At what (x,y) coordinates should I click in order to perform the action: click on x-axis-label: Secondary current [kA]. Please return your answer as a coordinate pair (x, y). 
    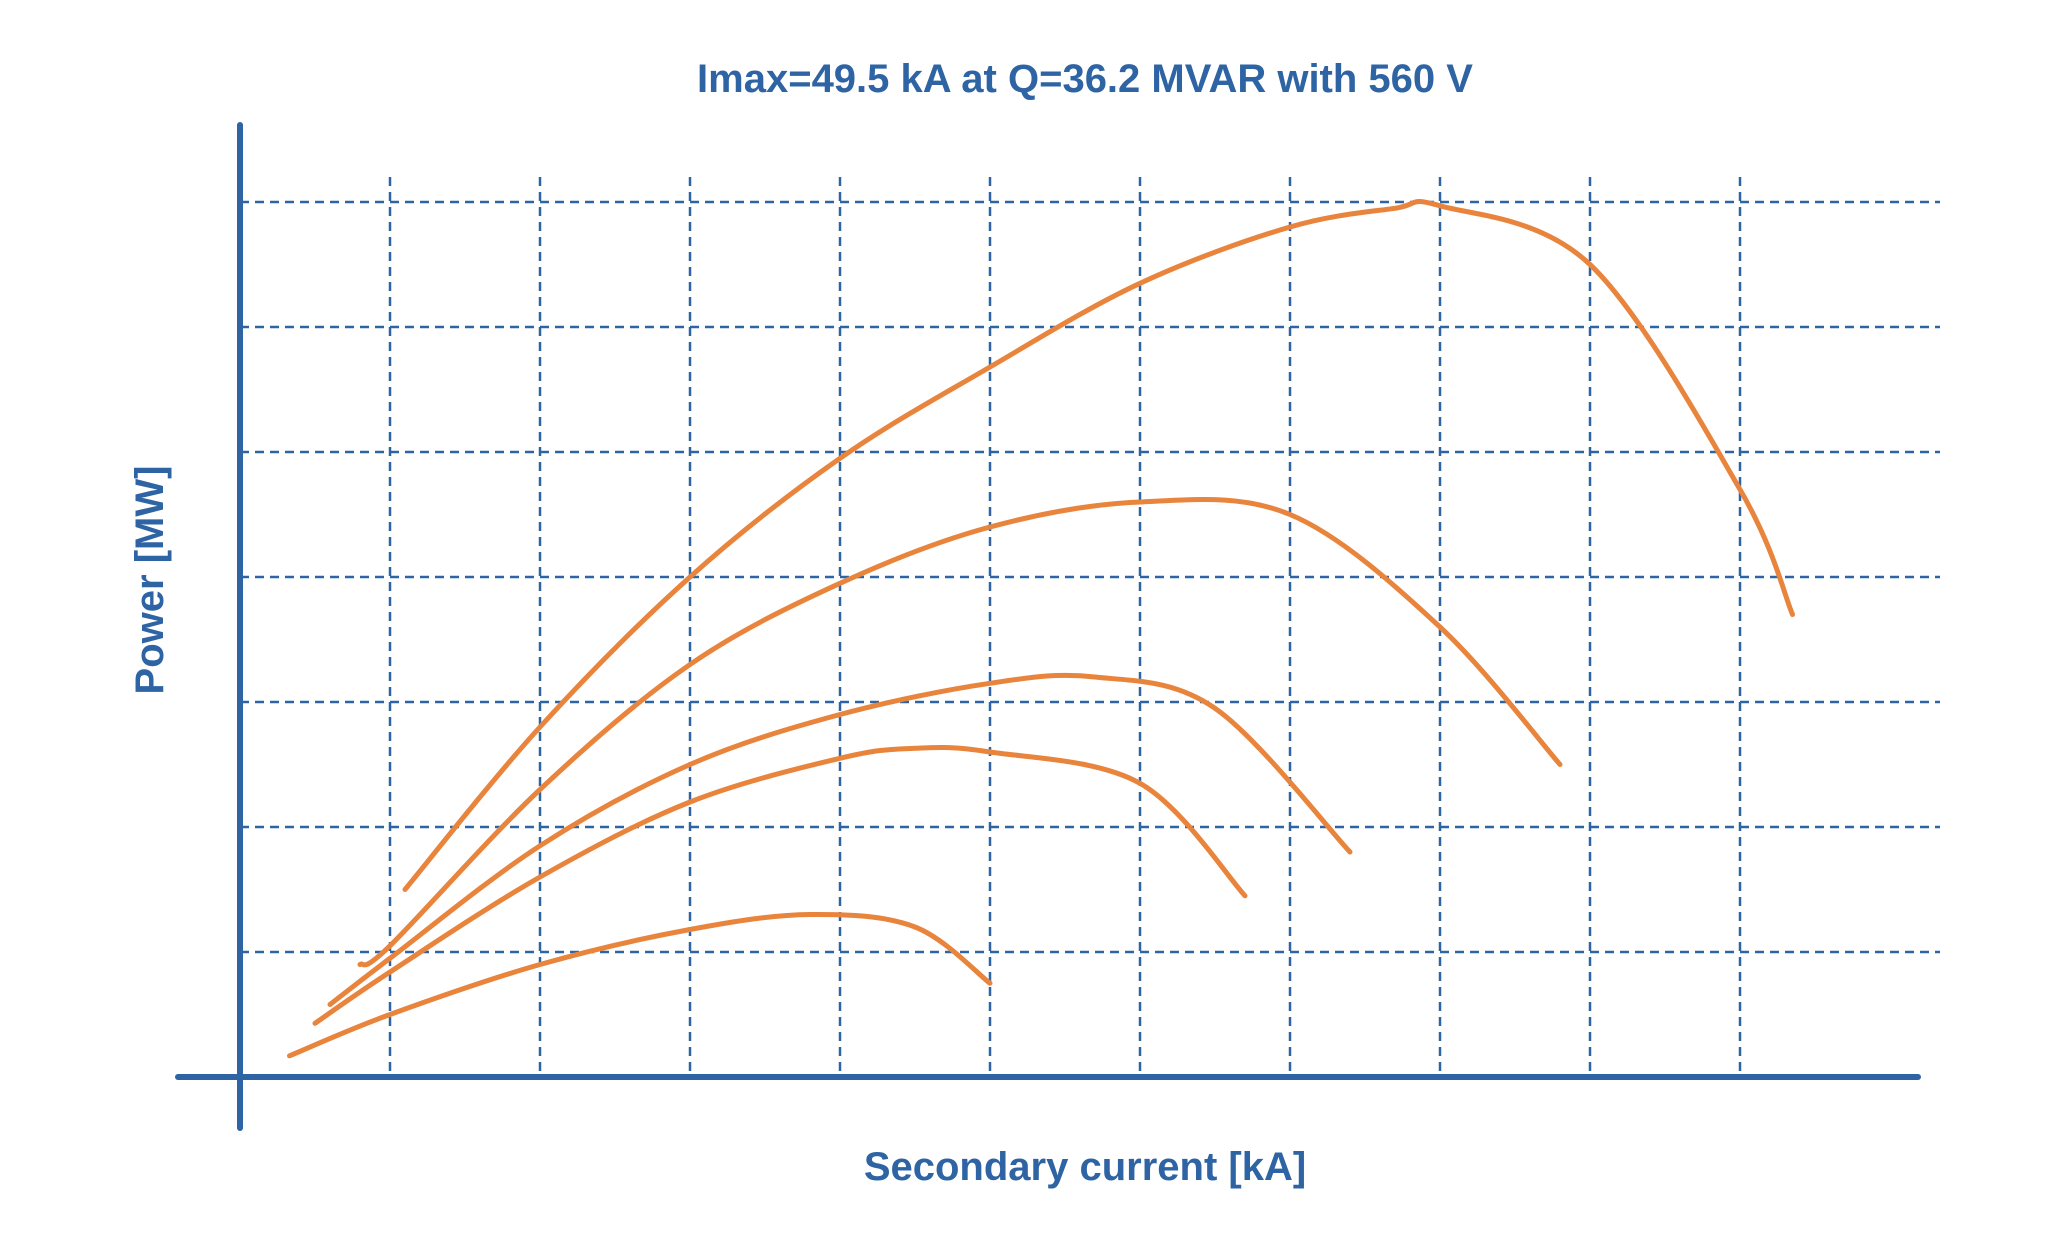
    Looking at the image, I should click on (1085, 1167).